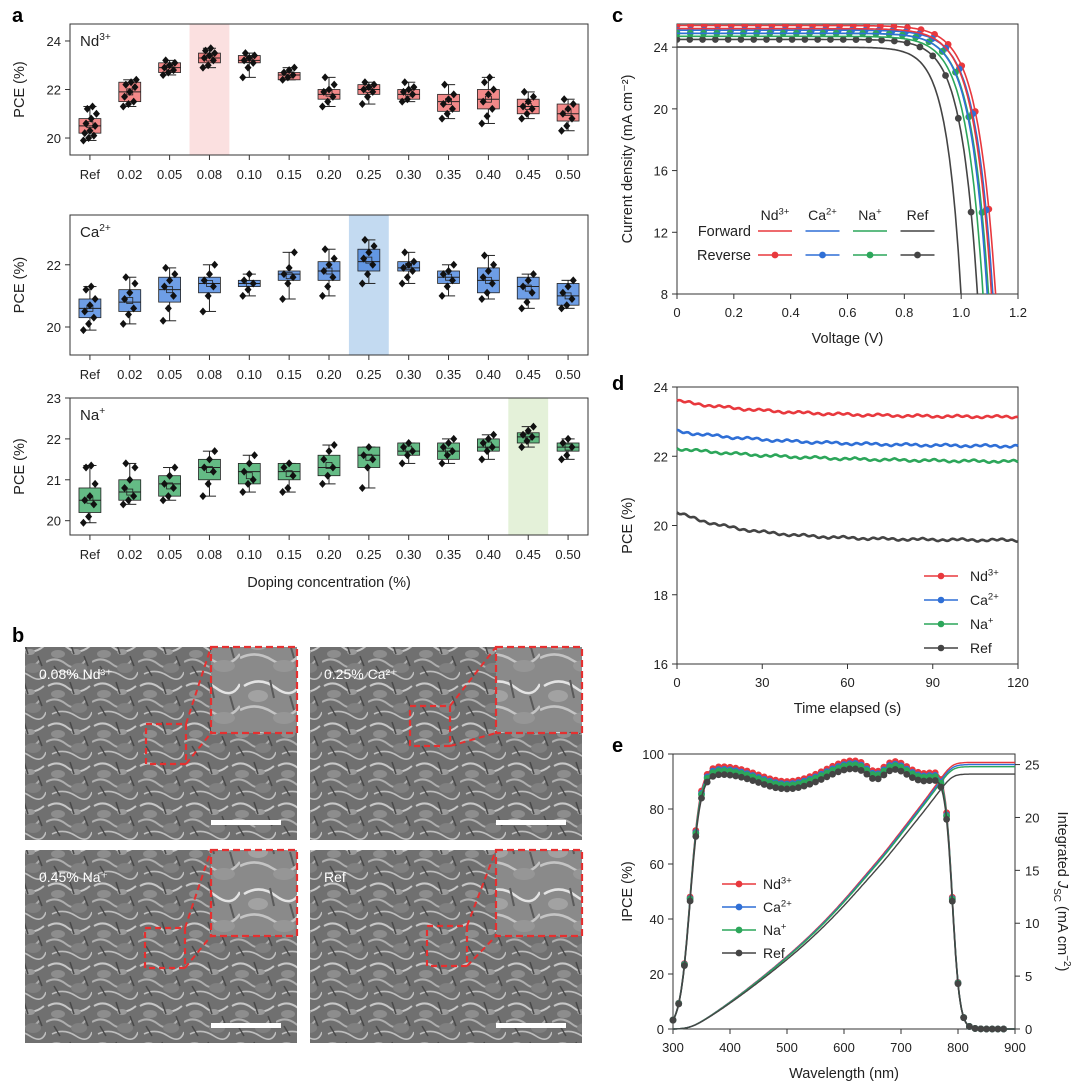 This screenshot has height=1088, width=1080. What do you see at coordinates (169, 374) in the screenshot?
I see `x-tick-label: 0.05` at bounding box center [169, 374].